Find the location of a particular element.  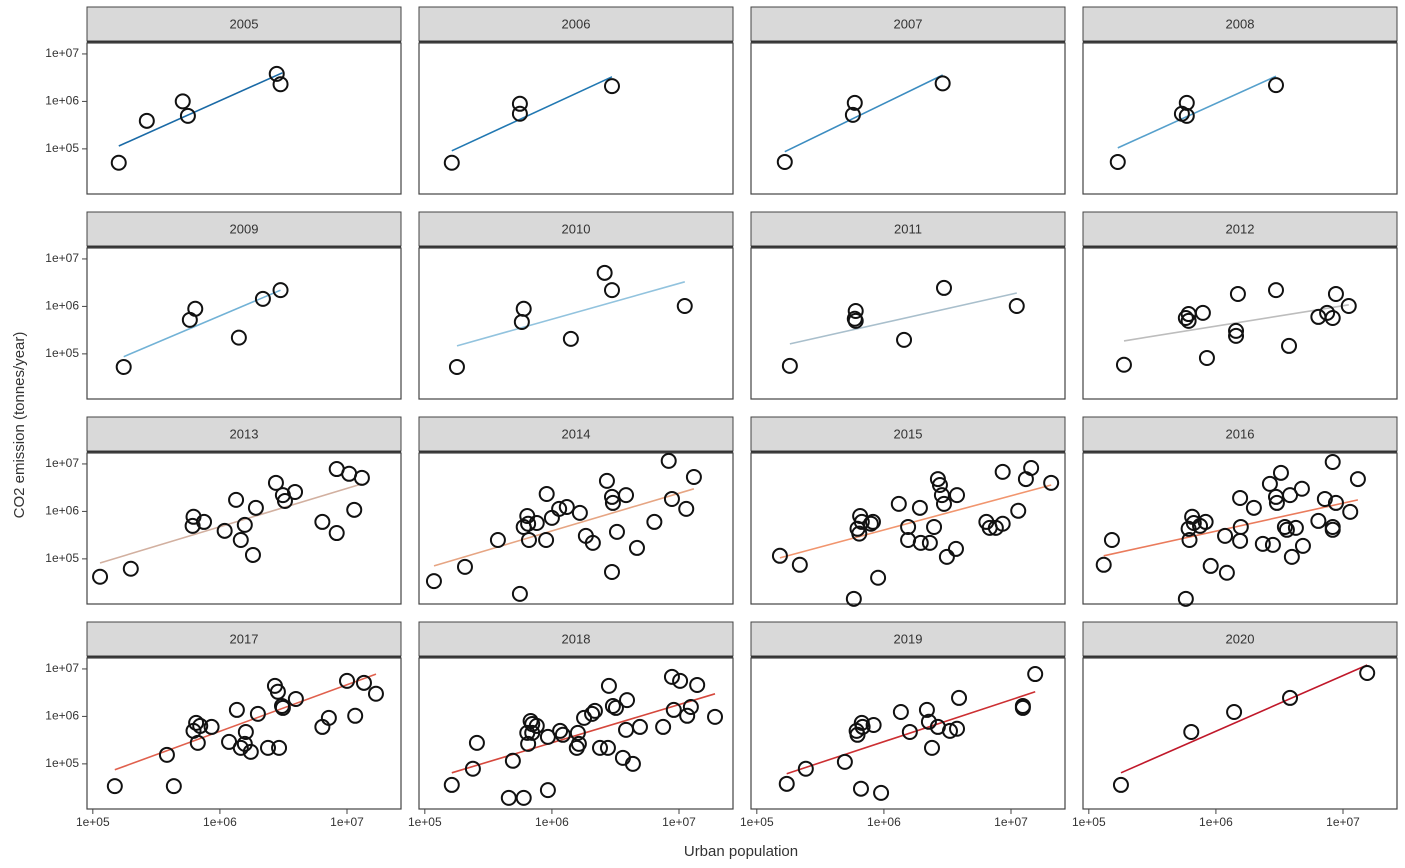

panel-title: 2005 is located at coordinates (244, 23).